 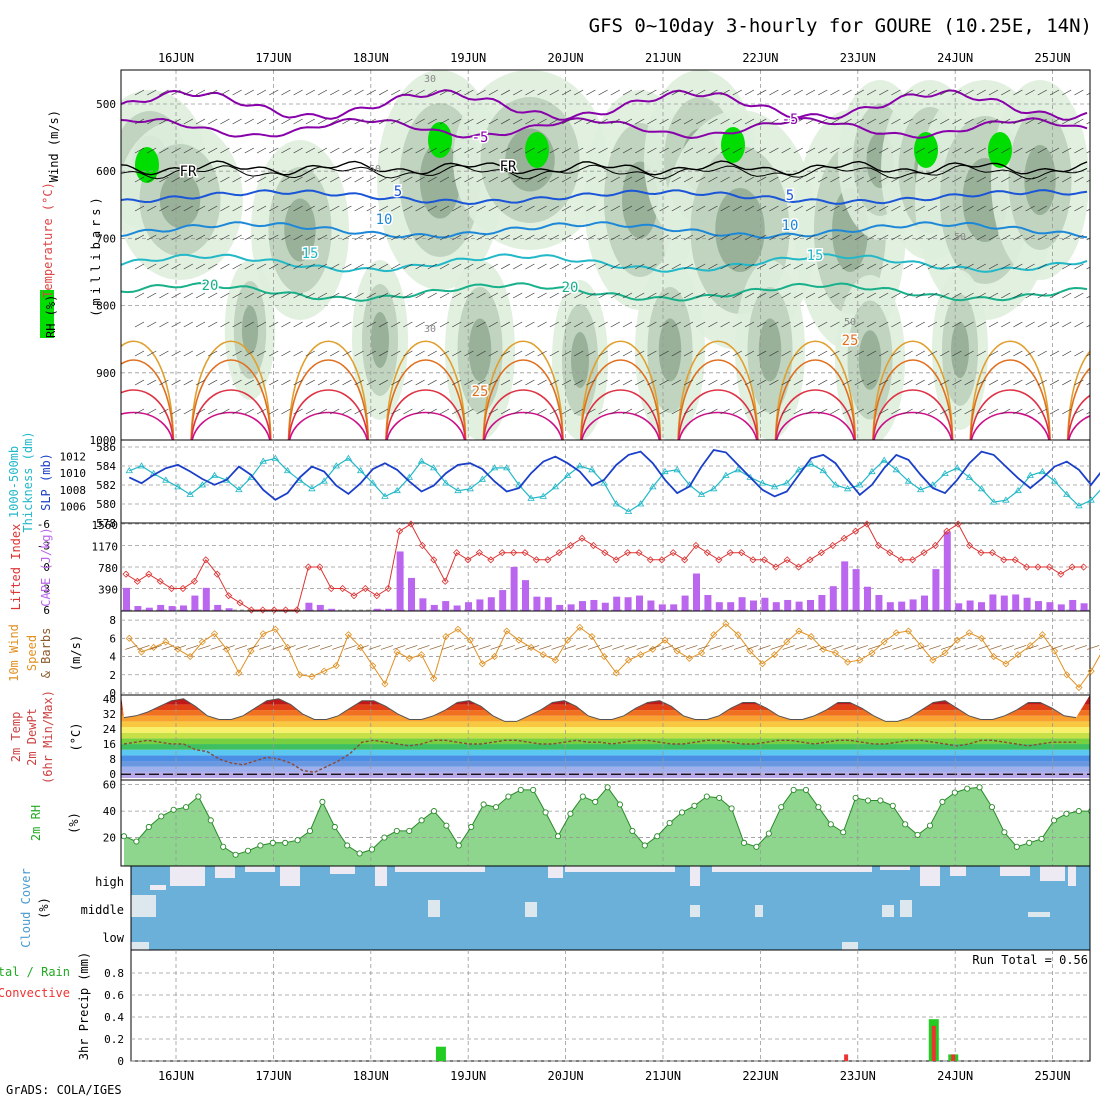 I want to click on contour-label: 10, so click(x=384, y=220).